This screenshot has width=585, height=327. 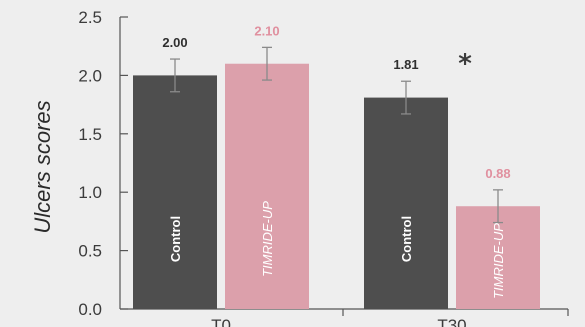 I want to click on value-label: 0.88, so click(x=497, y=173).